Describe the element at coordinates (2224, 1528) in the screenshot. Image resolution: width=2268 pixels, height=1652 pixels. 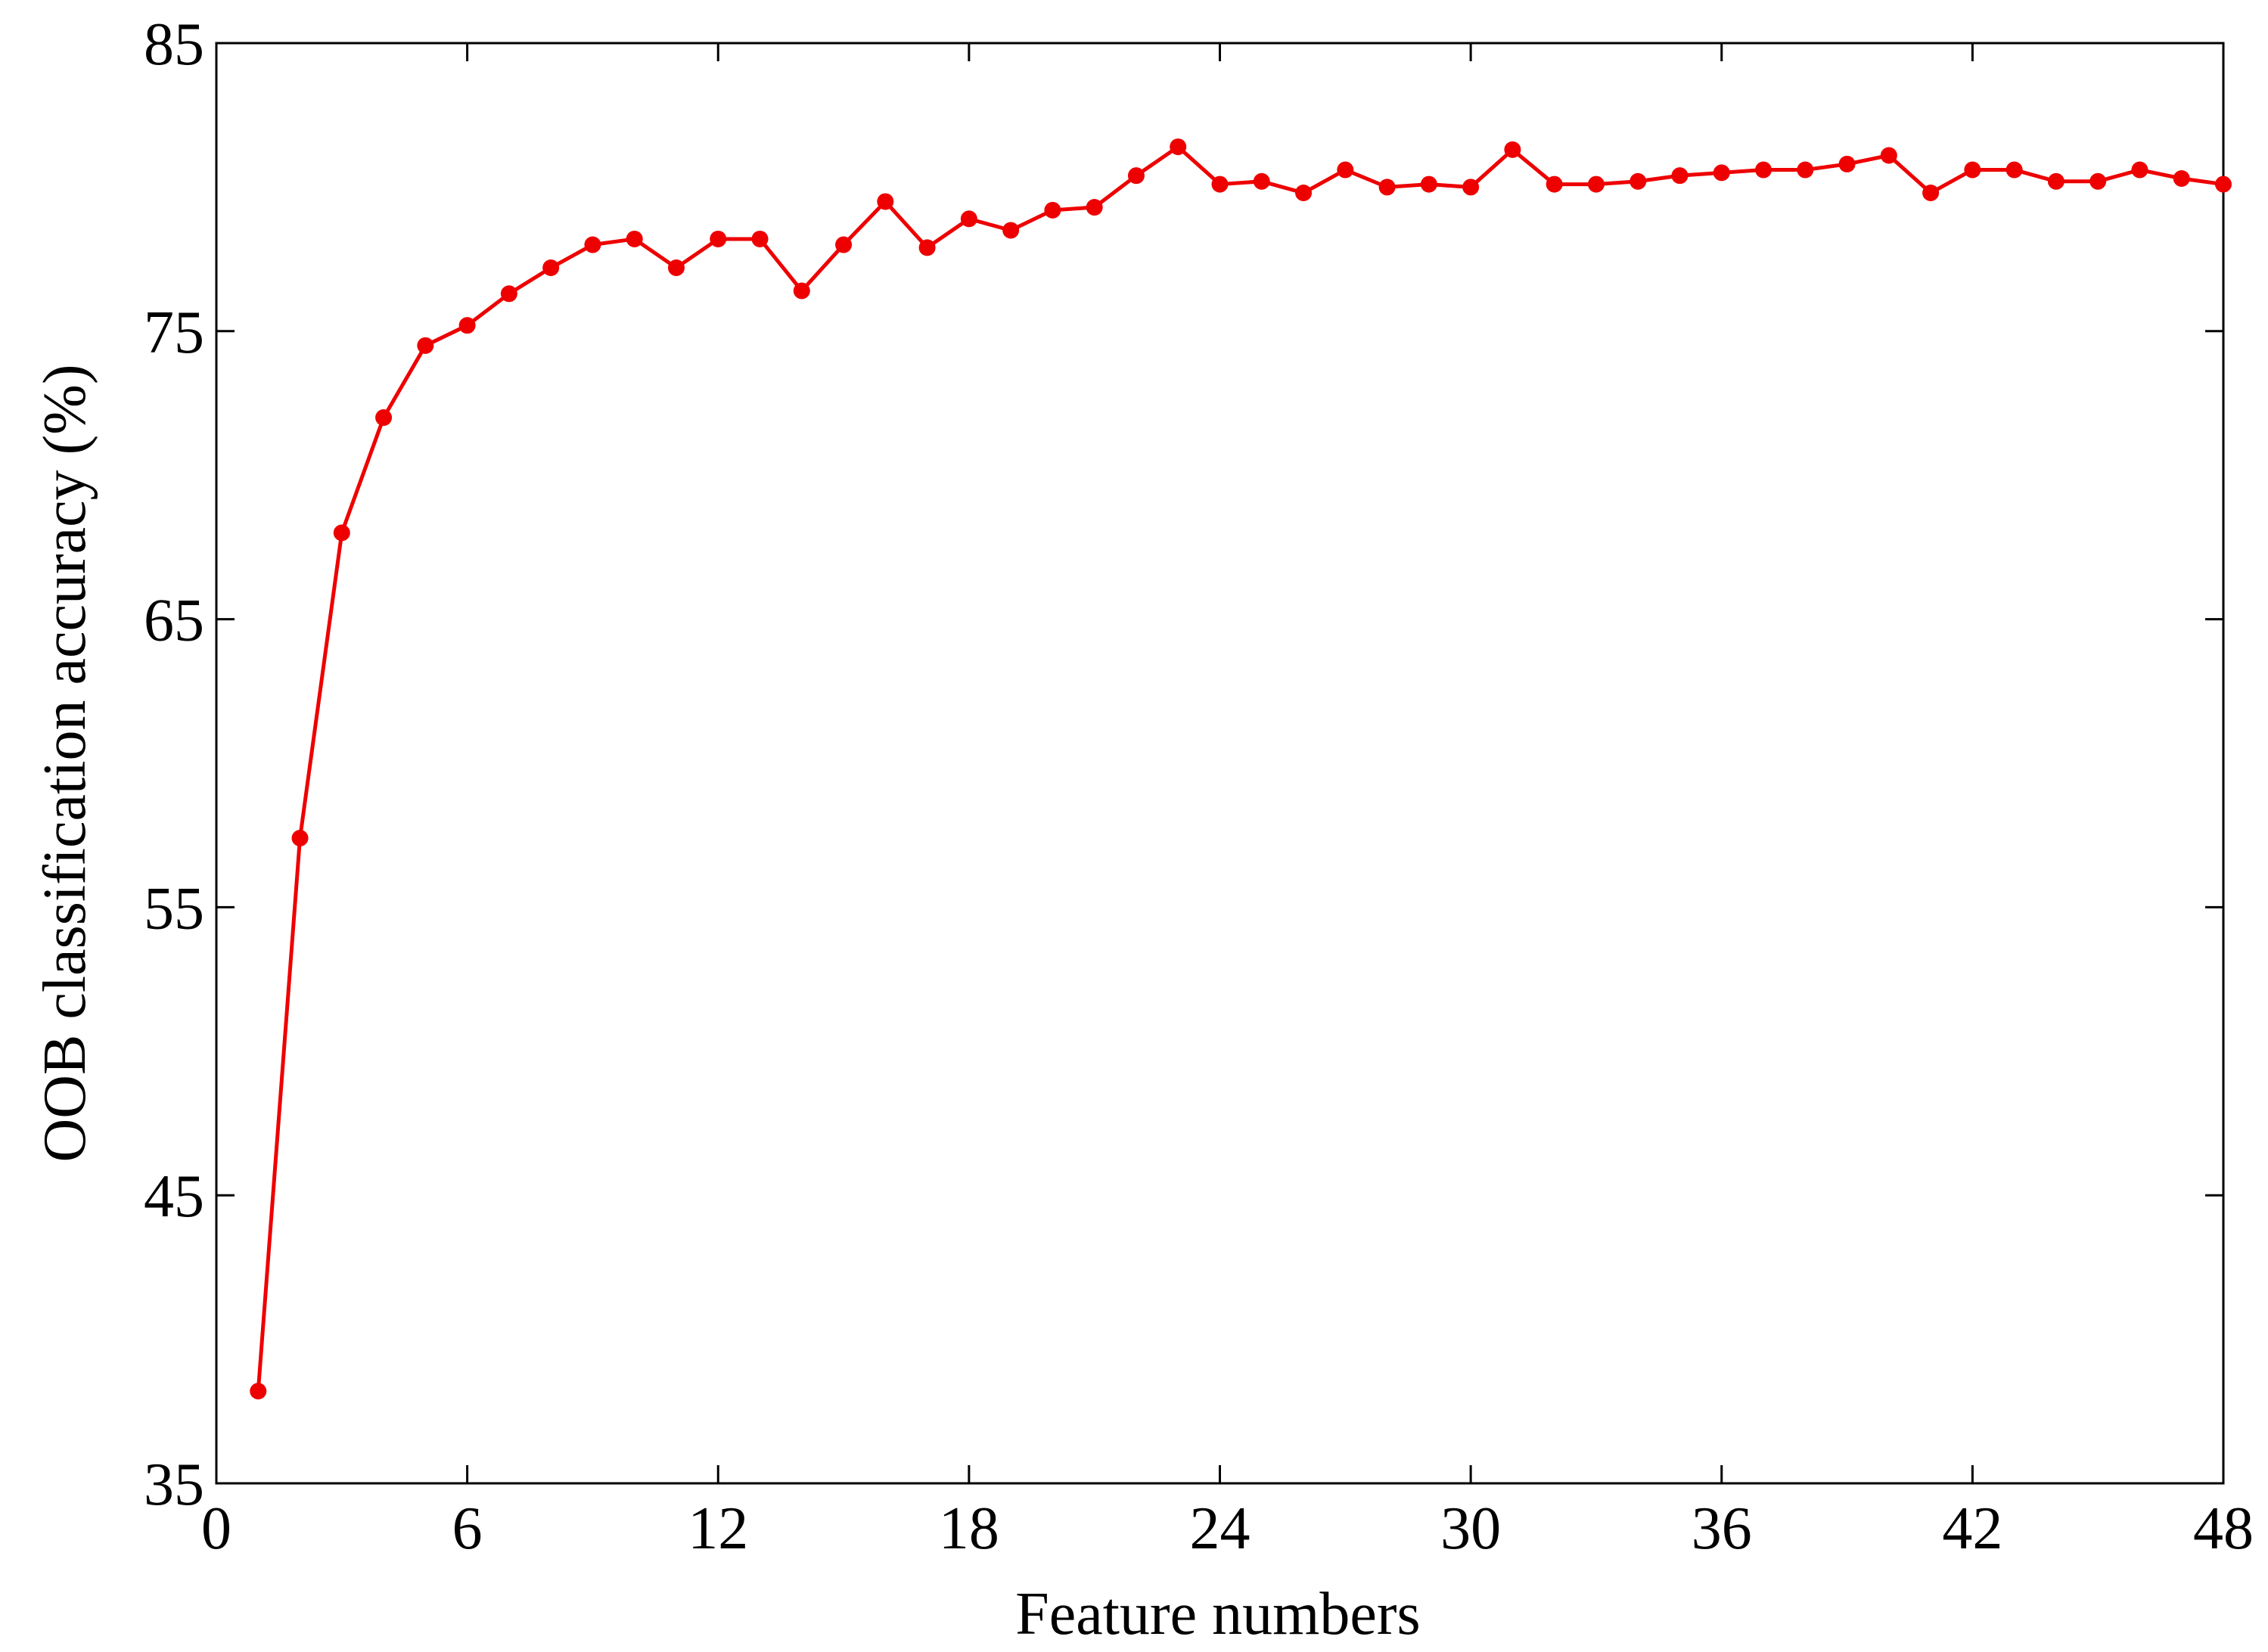
I see `x-tick-label: 48` at that location.